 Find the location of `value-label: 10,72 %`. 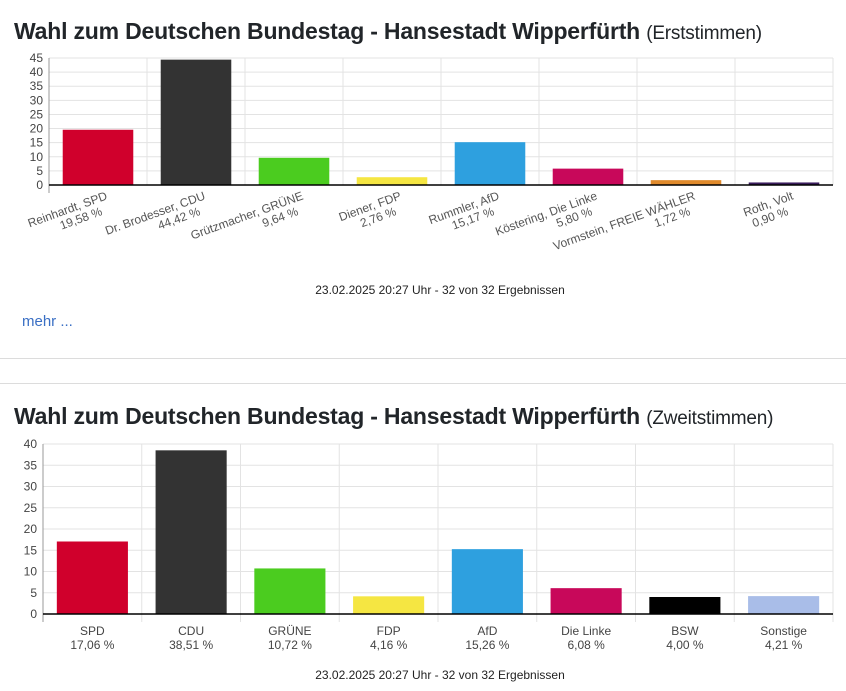

value-label: 10,72 % is located at coordinates (290, 645).